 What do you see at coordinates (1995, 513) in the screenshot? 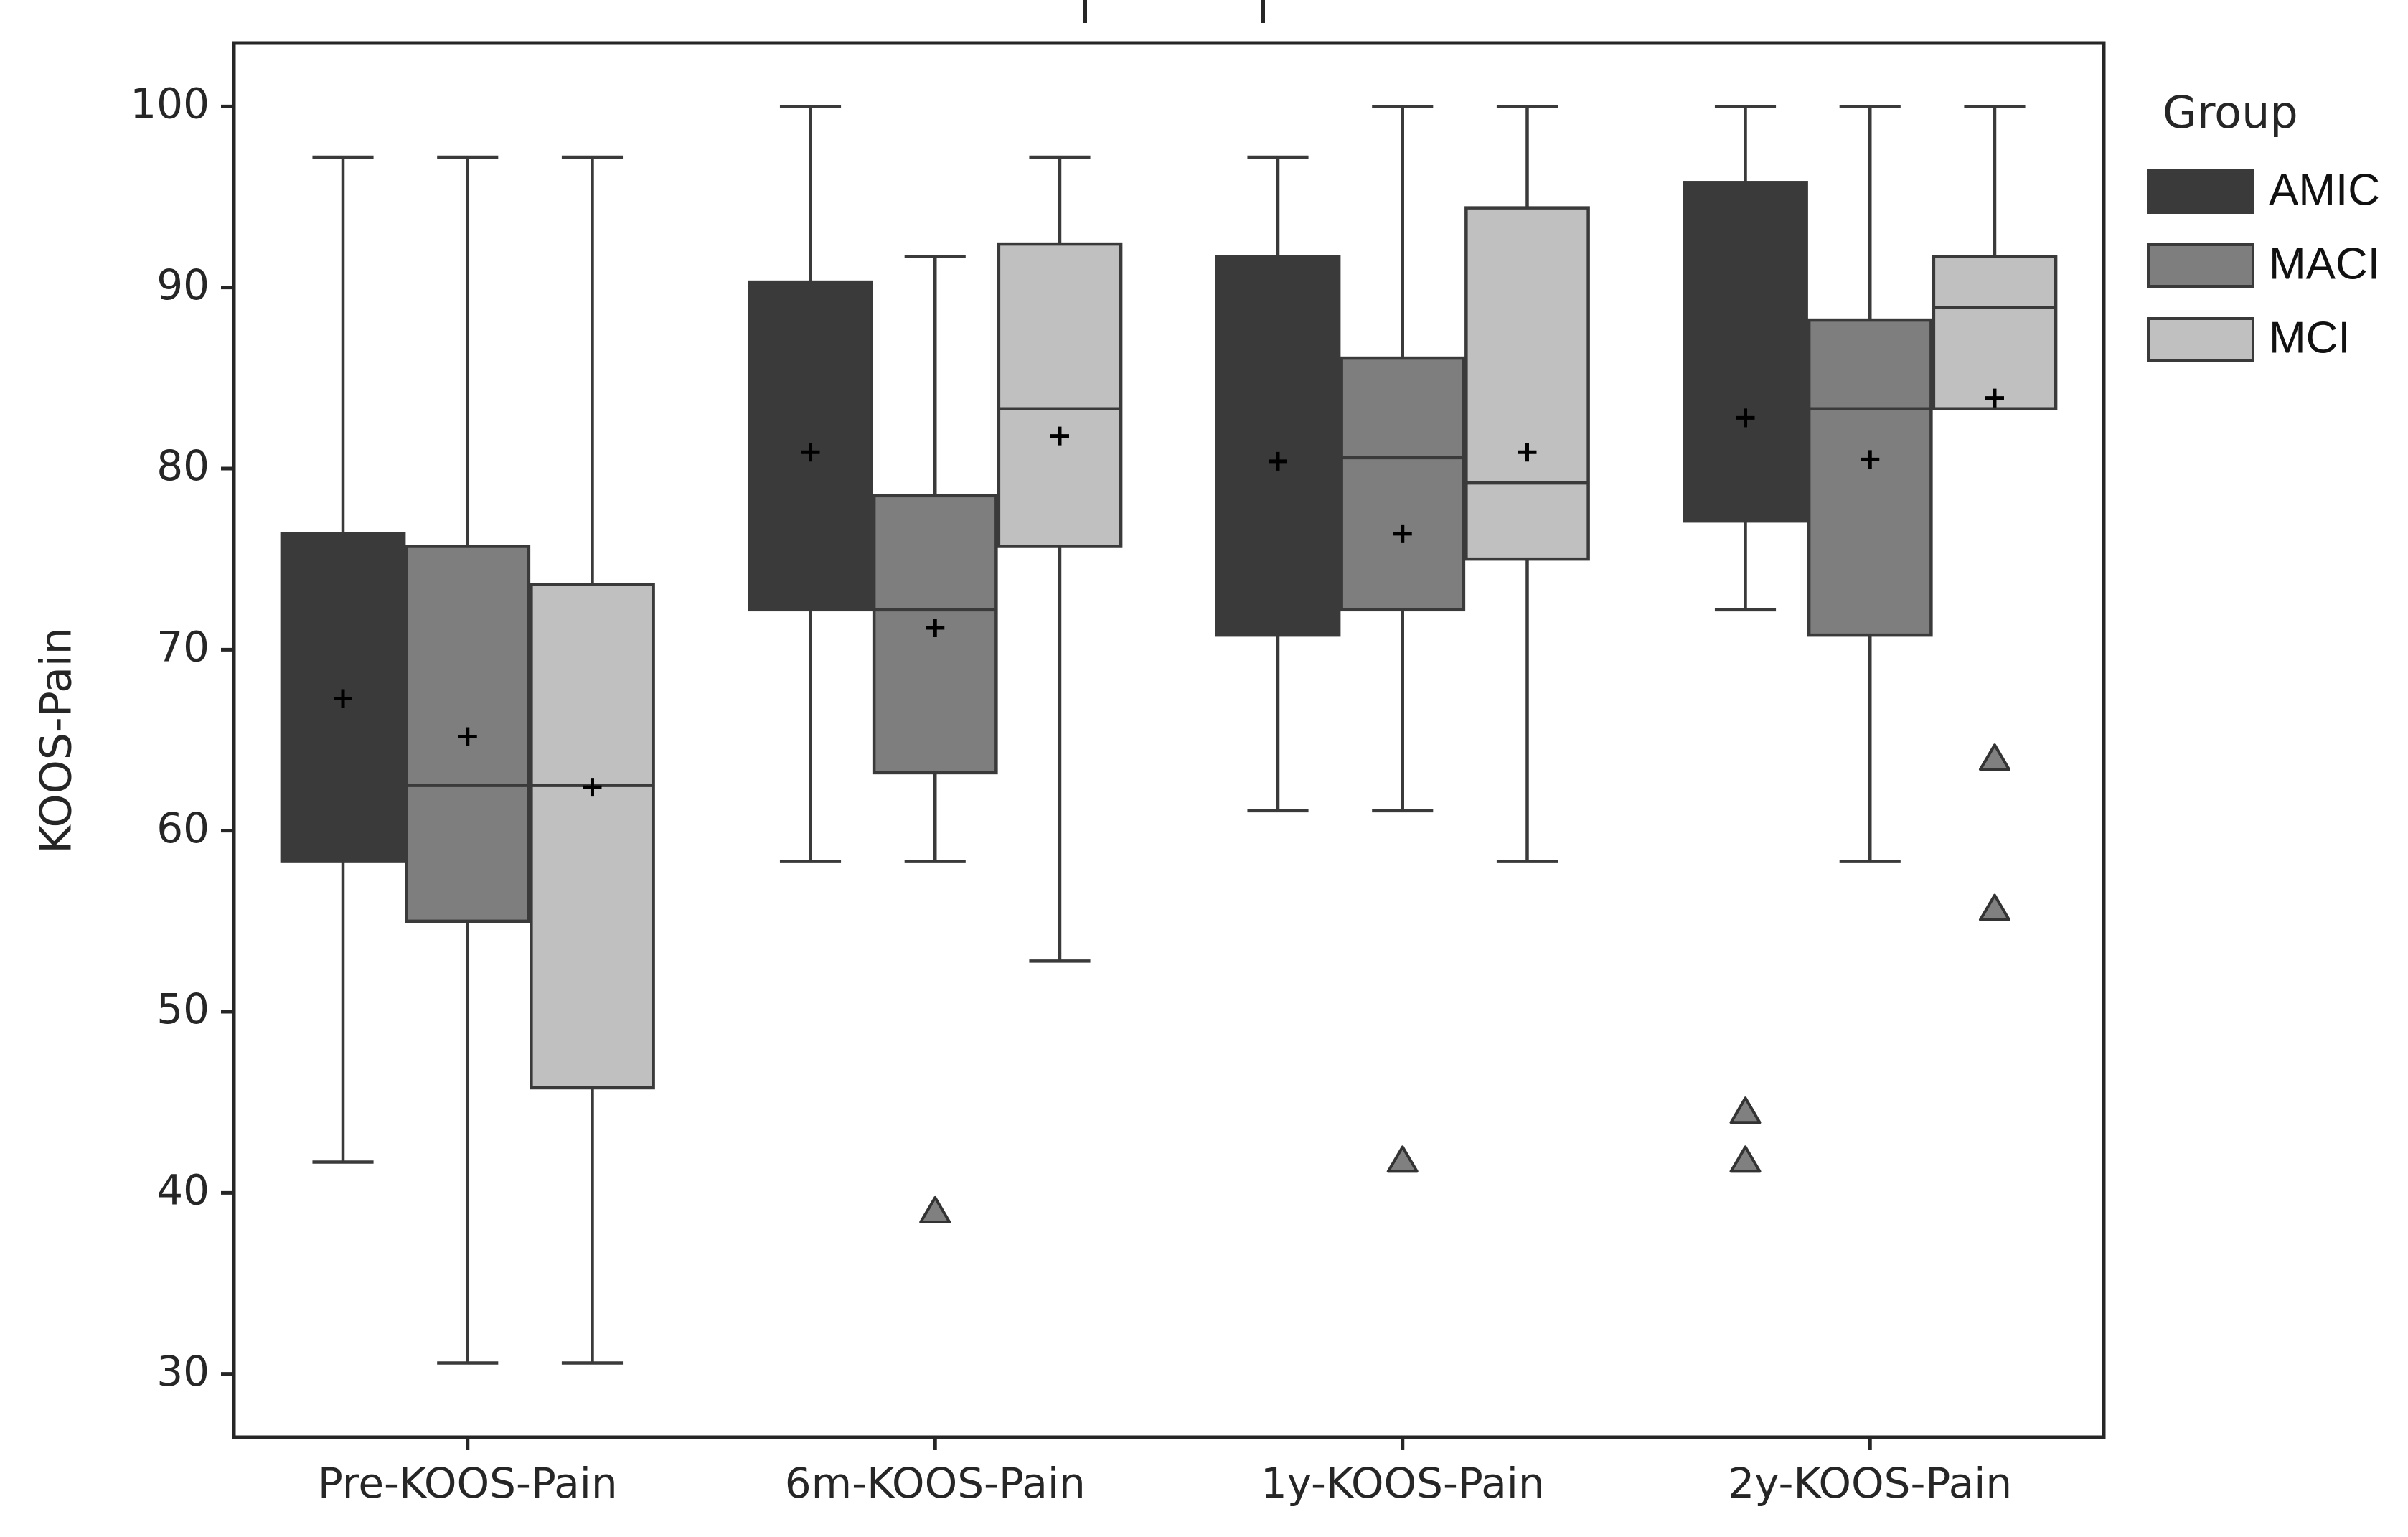
I see `box-mci-2y-koos-pain` at bounding box center [1995, 513].